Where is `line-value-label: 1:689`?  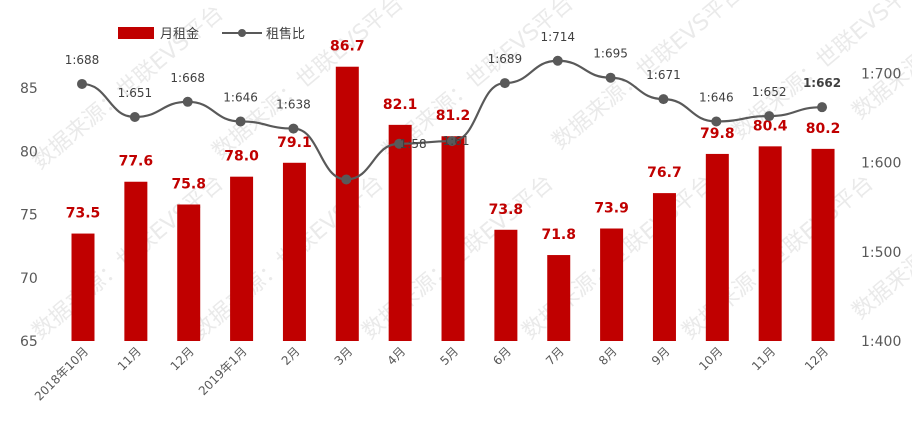 line-value-label: 1:689 is located at coordinates (505, 59).